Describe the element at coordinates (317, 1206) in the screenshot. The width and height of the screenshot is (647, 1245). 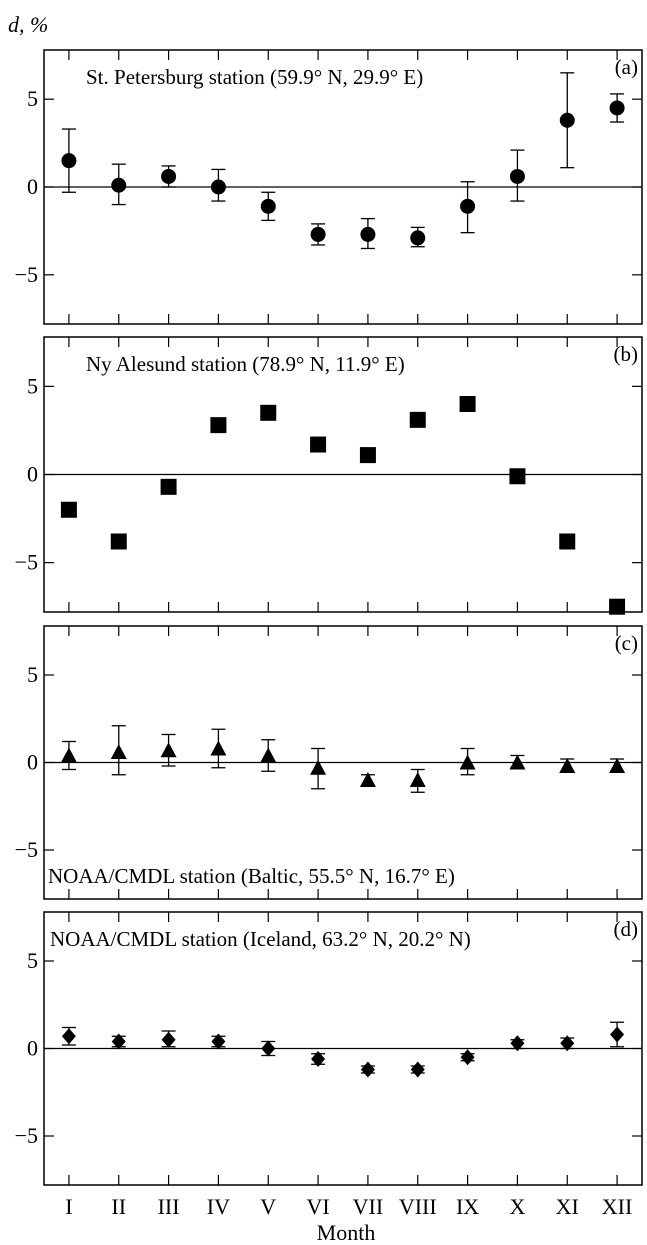
I see `x-tick-label-VI: VI` at that location.